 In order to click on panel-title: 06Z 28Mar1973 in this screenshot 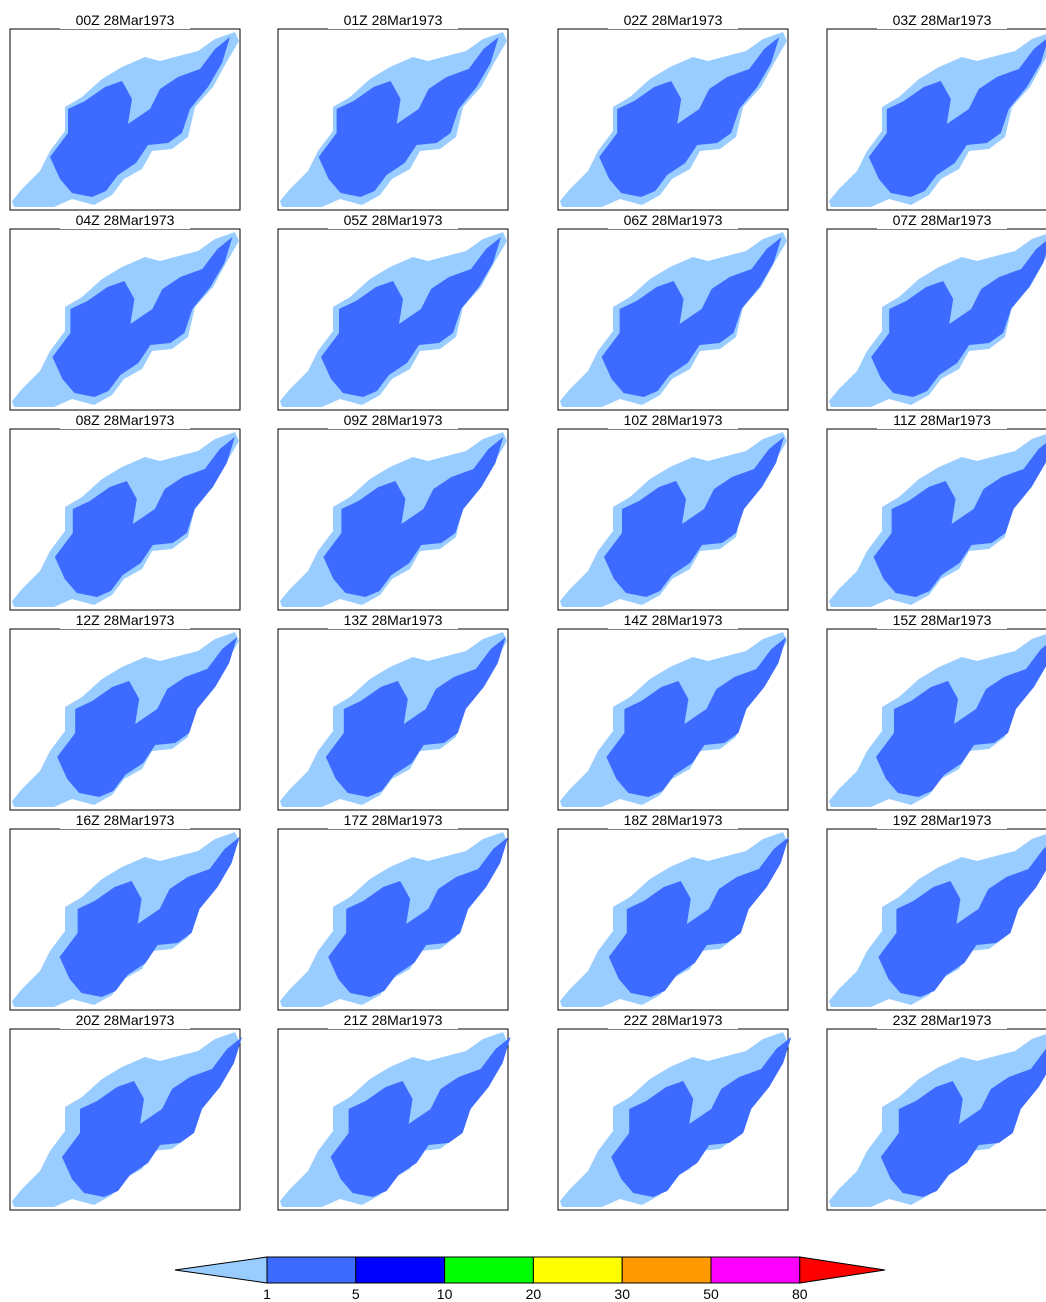, I will do `click(673, 220)`.